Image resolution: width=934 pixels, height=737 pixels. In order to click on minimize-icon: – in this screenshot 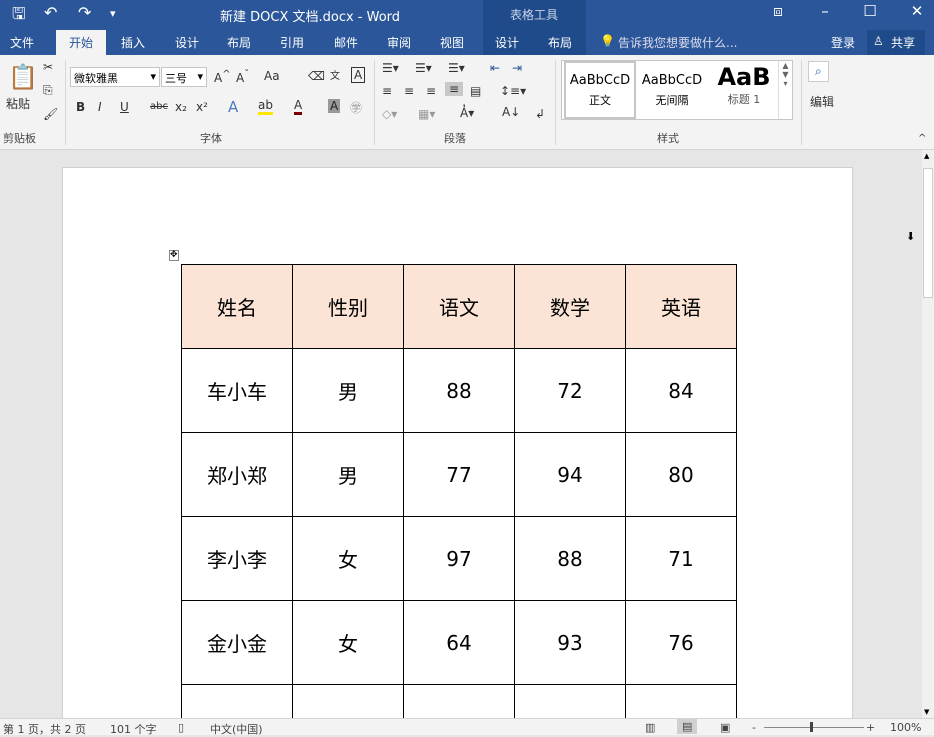, I will do `click(825, 11)`.